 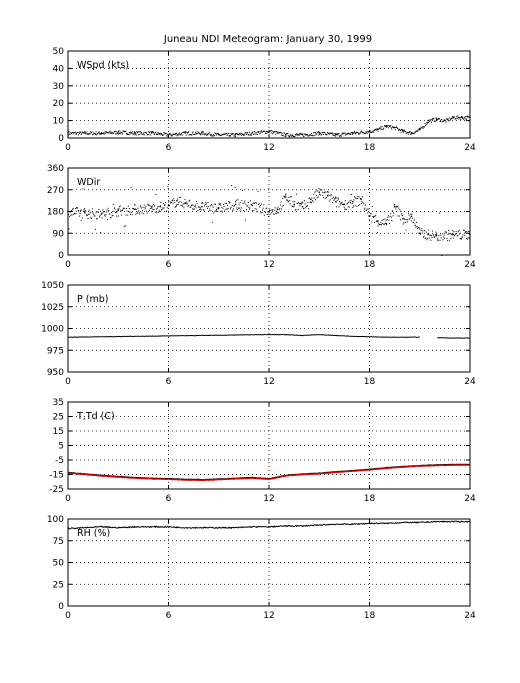 I want to click on y-tick-label: 360, so click(x=55, y=169).